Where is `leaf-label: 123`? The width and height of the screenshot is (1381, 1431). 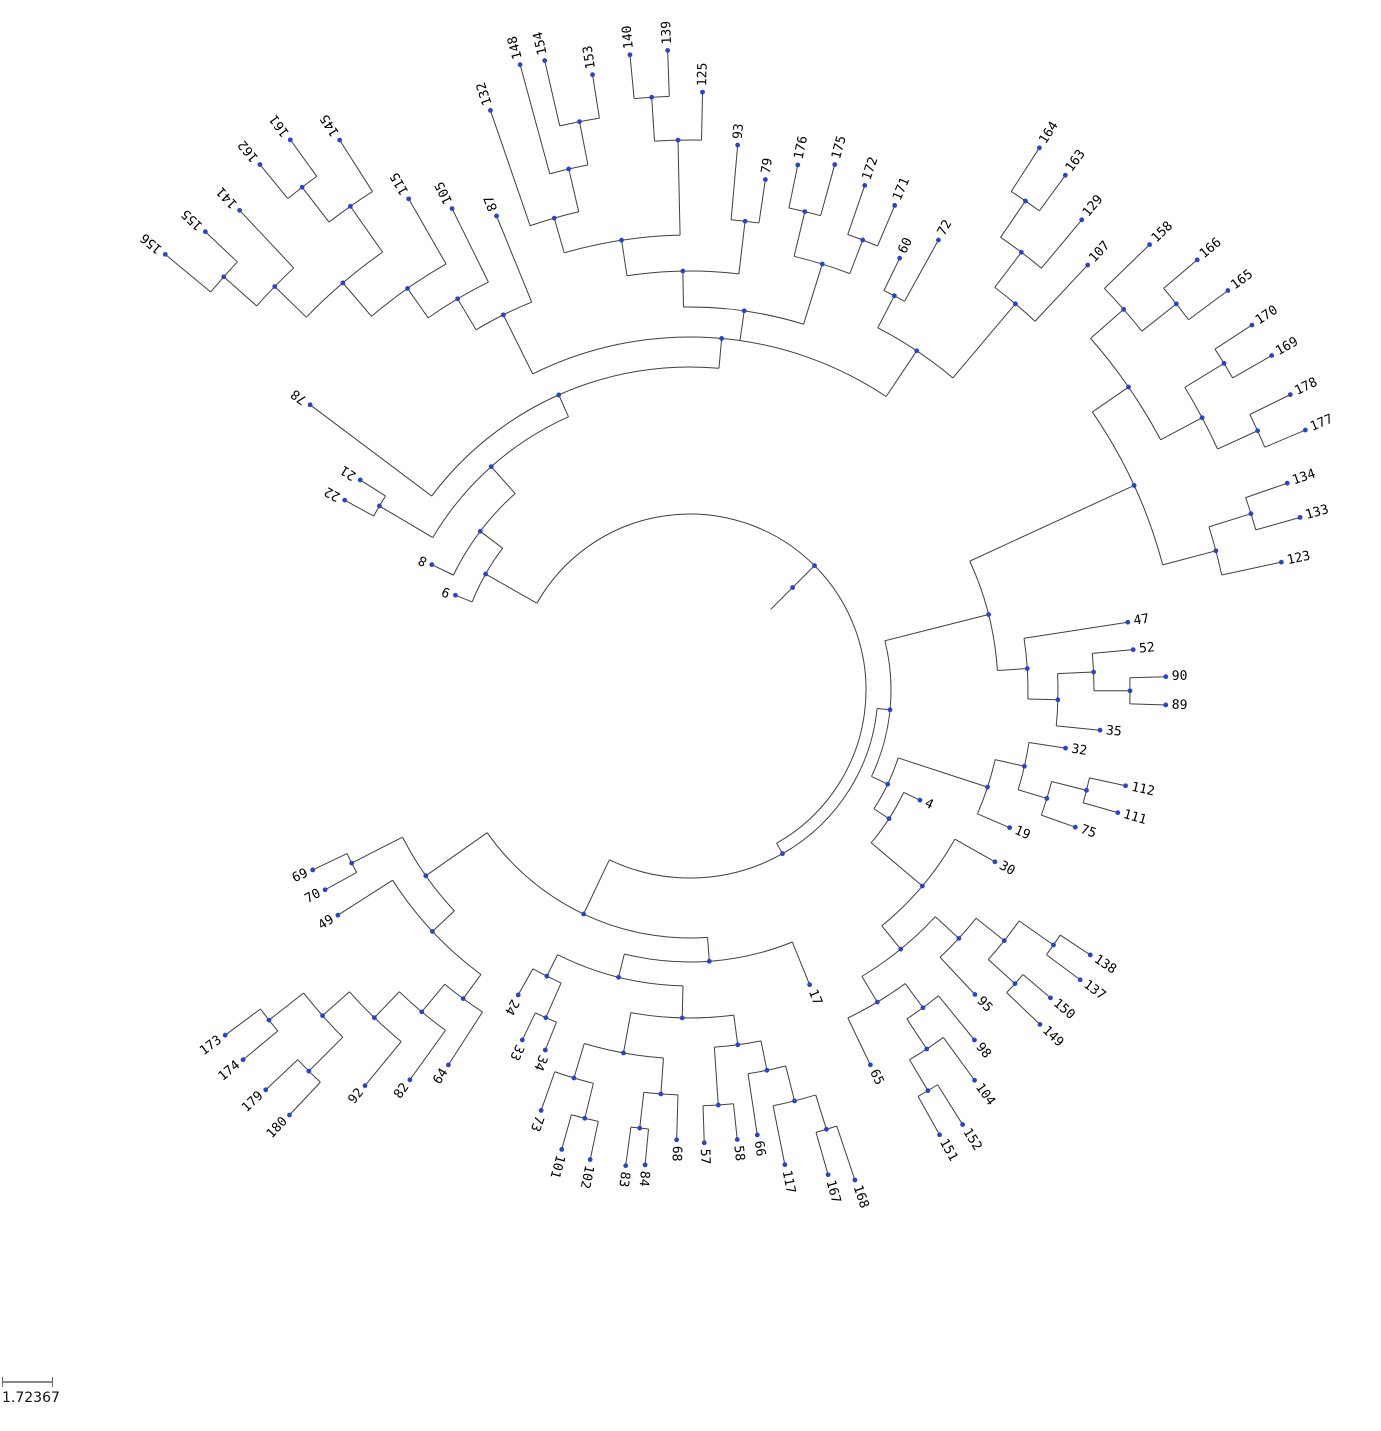 leaf-label: 123 is located at coordinates (1299, 559).